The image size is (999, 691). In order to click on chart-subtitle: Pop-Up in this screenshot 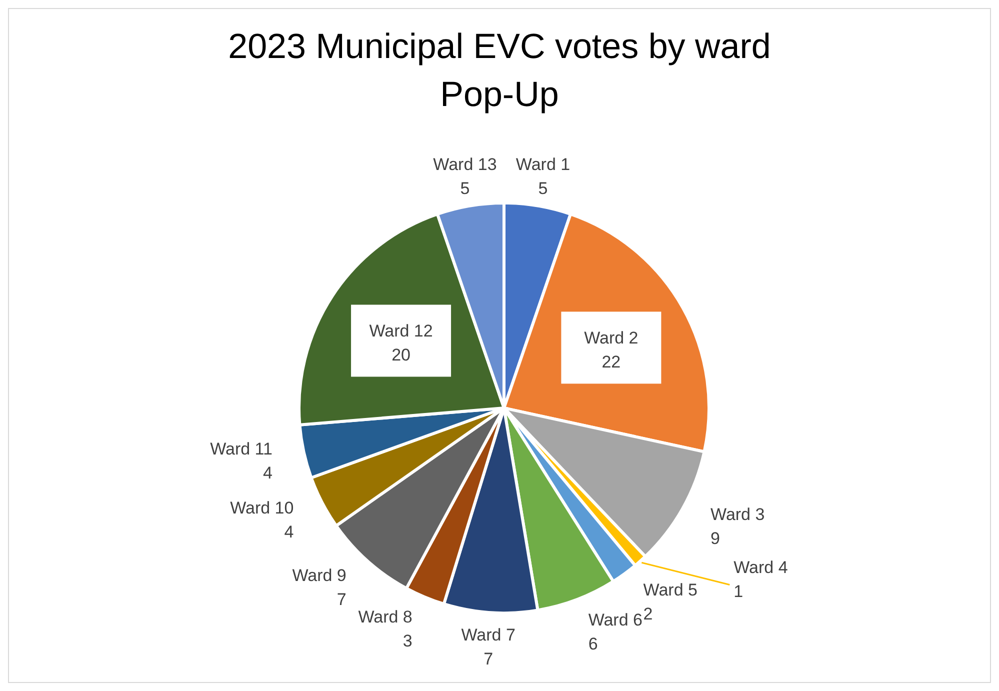, I will do `click(499, 95)`.